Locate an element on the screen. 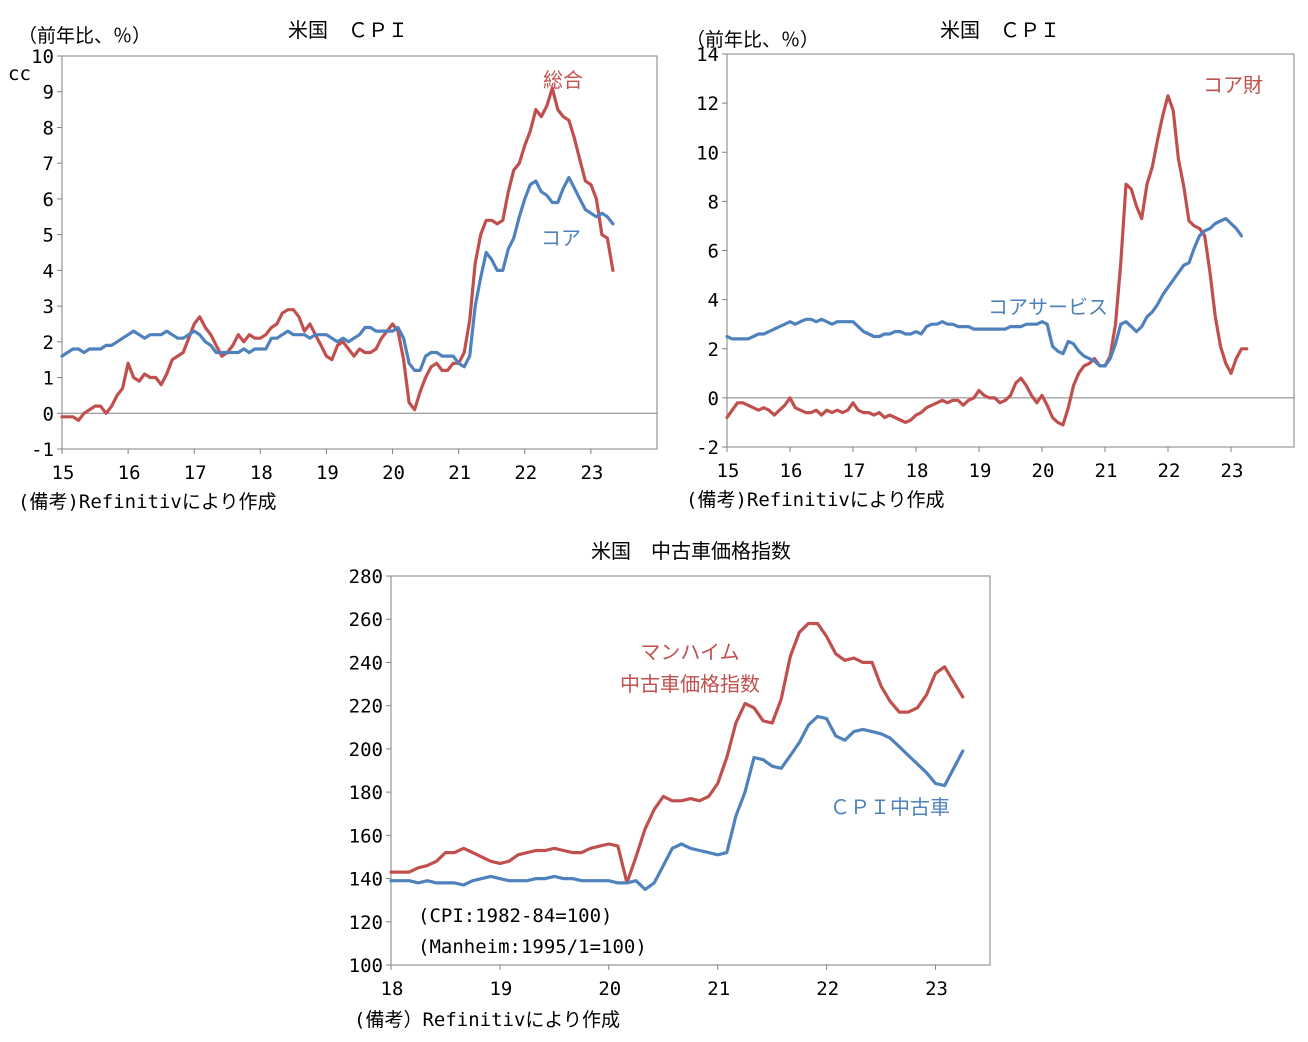 This screenshot has height=1042, width=1308. y-tick-label: 140 is located at coordinates (366, 880).